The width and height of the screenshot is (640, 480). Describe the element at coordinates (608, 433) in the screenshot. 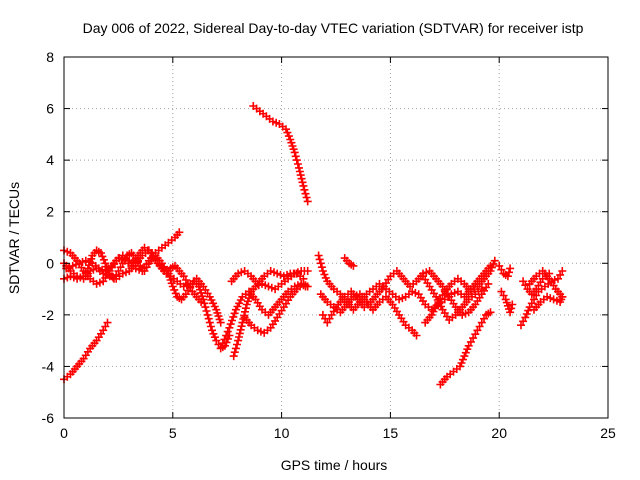

I see `x-tick-label: 25` at that location.